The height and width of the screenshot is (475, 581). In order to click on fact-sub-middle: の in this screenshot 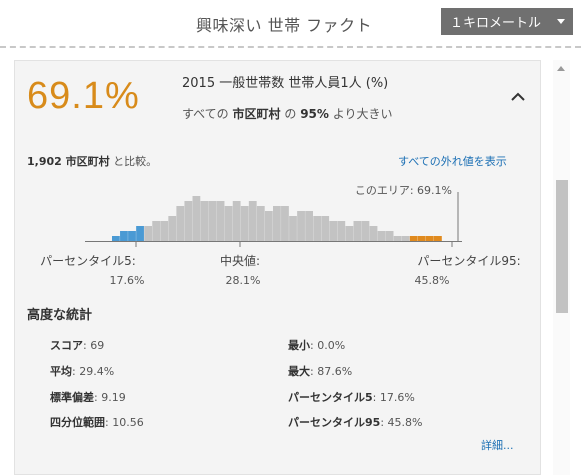, I will do `click(290, 114)`.